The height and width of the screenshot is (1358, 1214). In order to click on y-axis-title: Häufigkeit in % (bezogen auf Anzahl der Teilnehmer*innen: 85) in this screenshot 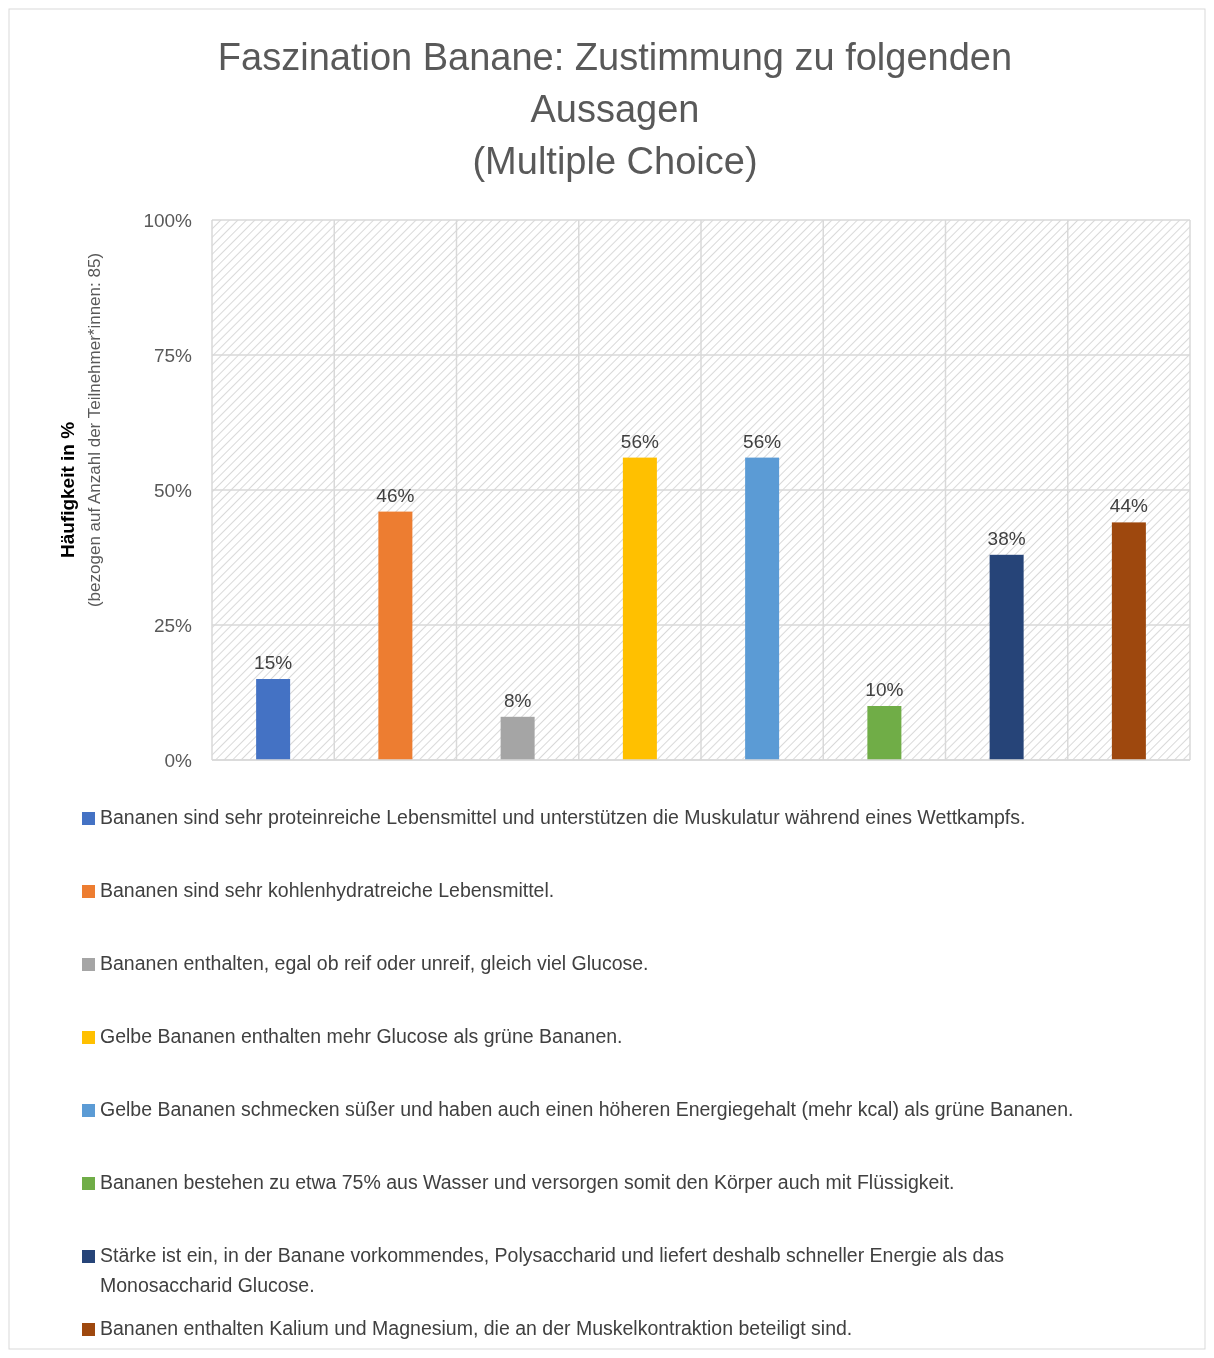, I will do `click(80, 430)`.